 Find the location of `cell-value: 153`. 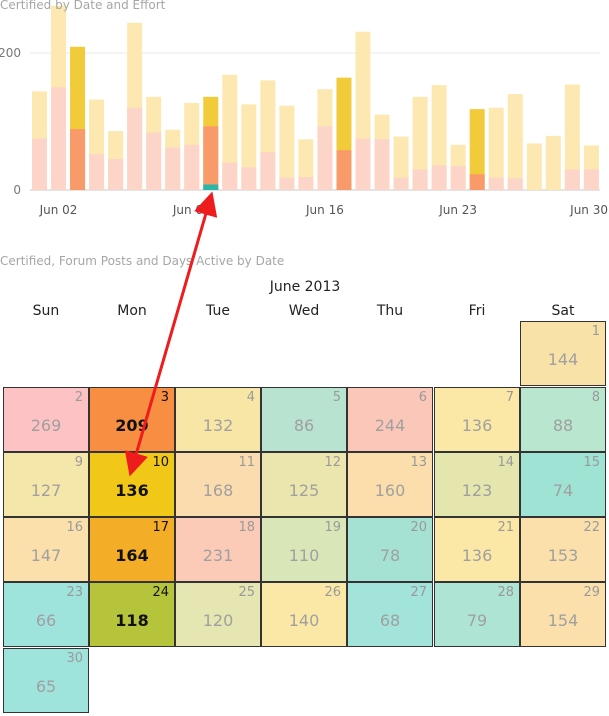

cell-value: 153 is located at coordinates (563, 555).